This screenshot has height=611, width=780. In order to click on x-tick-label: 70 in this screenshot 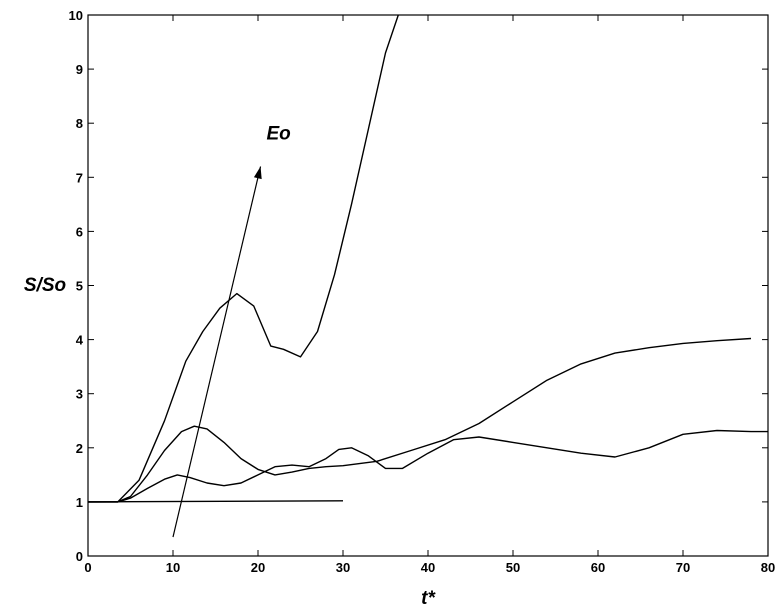, I will do `click(683, 567)`.